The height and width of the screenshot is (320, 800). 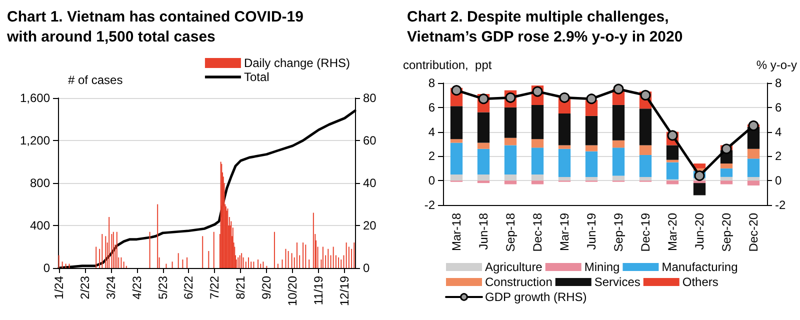 I want to click on x-tick-label: 3/24, so click(x=111, y=288).